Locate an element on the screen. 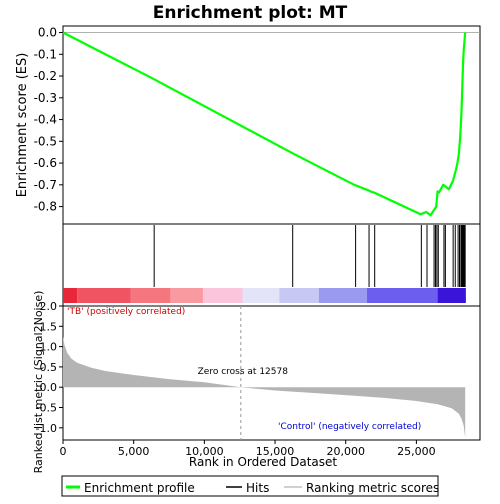  x-tick-label: 10,000 is located at coordinates (204, 451).